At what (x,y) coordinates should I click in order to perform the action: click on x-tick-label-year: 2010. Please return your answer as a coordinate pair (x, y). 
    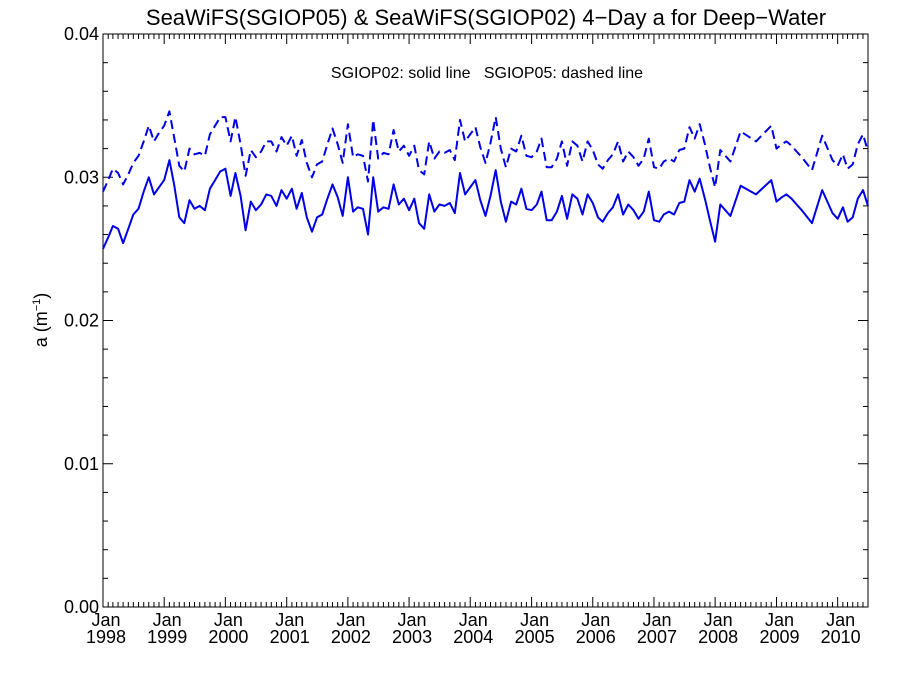
    Looking at the image, I should click on (841, 637).